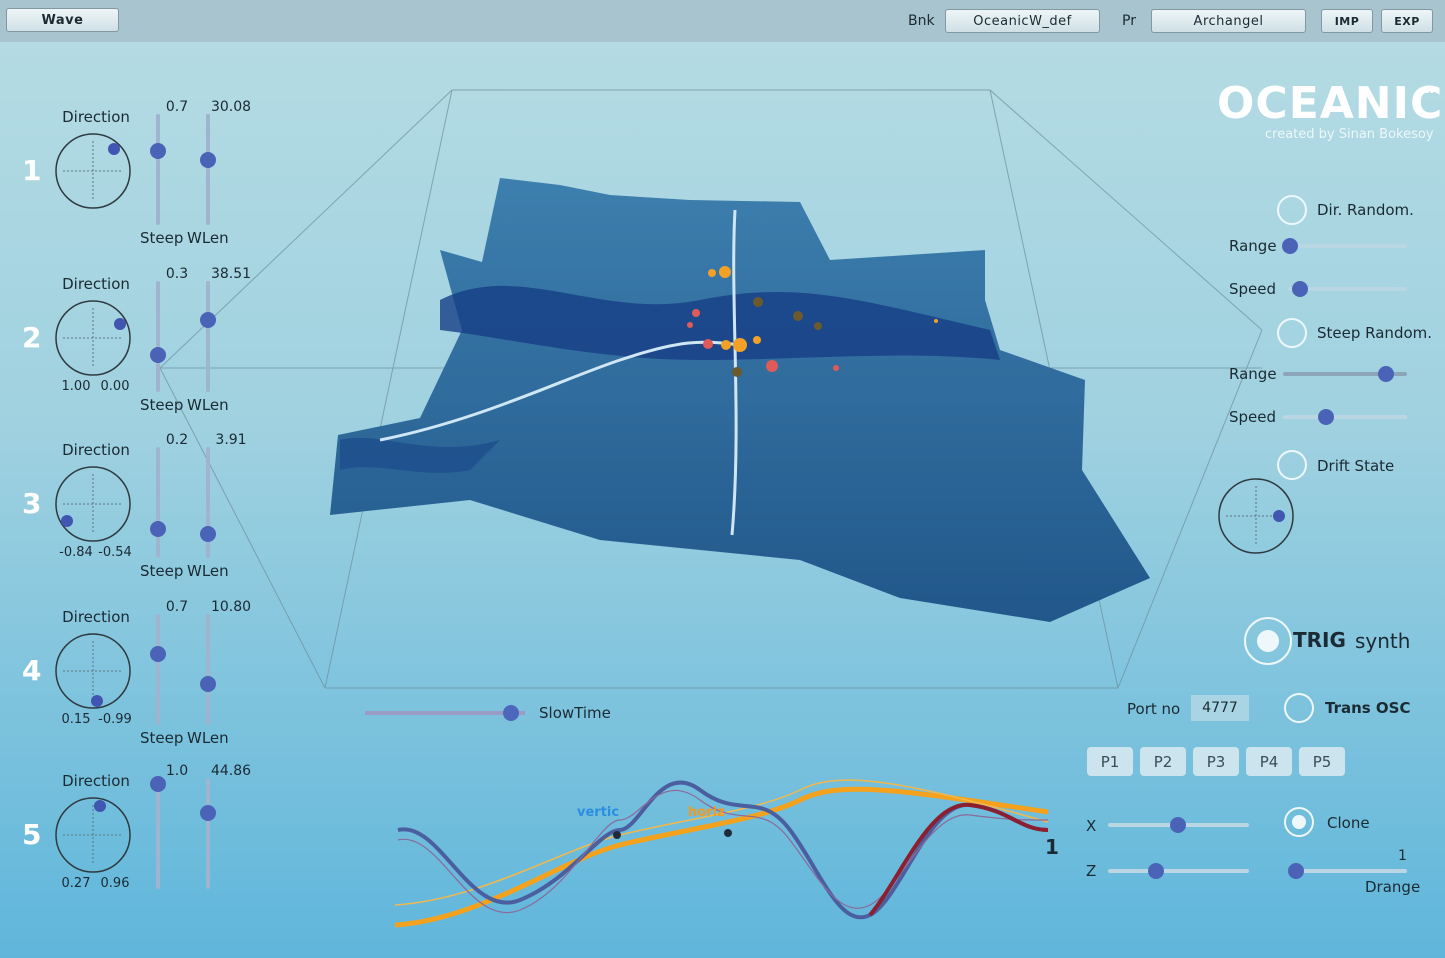 The width and height of the screenshot is (1445, 958). What do you see at coordinates (1296, 871) in the screenshot?
I see `drange-slider-handle` at bounding box center [1296, 871].